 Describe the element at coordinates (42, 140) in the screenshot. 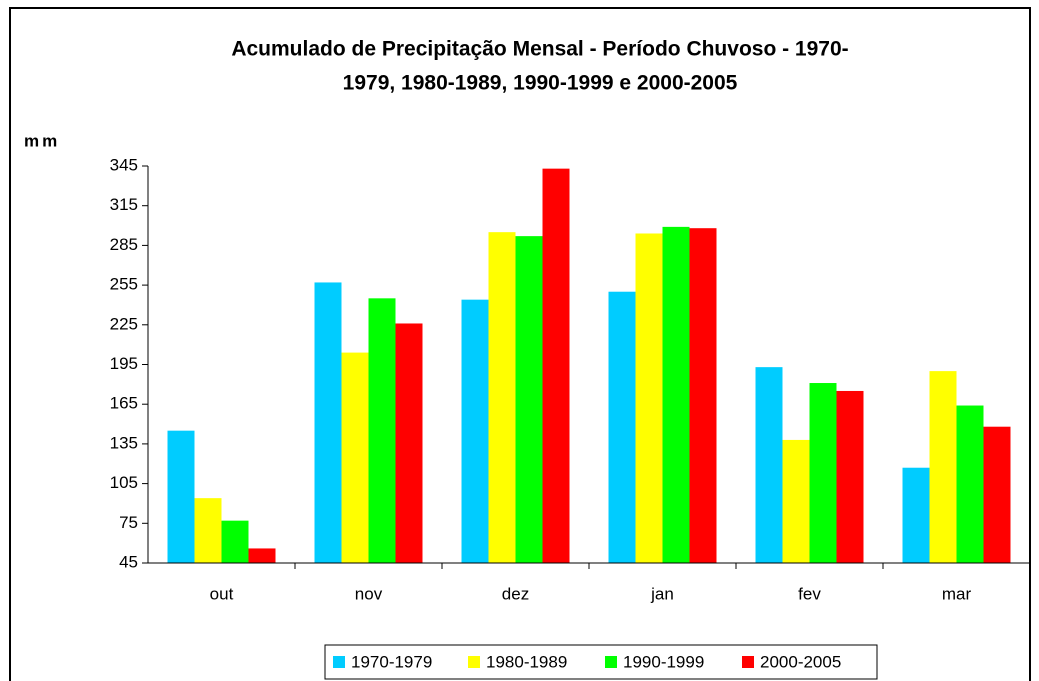

I see `y-axis-label: mm` at that location.